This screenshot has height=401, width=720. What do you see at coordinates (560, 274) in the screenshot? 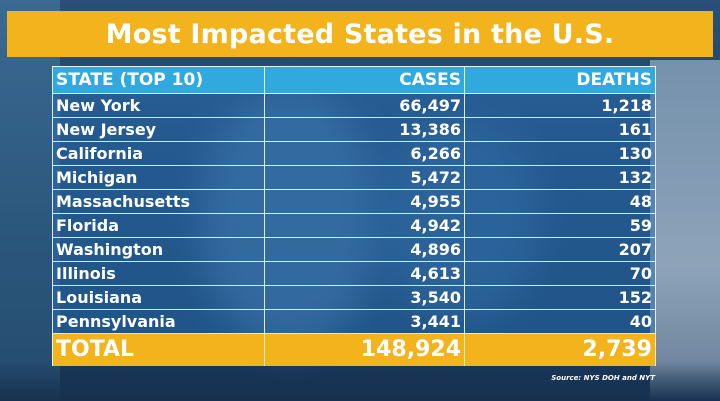
I see `row-deaths: 70` at bounding box center [560, 274].